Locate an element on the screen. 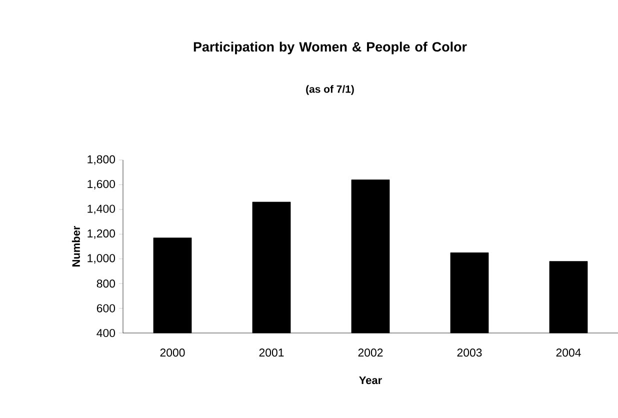  x-tick-label: 2001 is located at coordinates (271, 352).